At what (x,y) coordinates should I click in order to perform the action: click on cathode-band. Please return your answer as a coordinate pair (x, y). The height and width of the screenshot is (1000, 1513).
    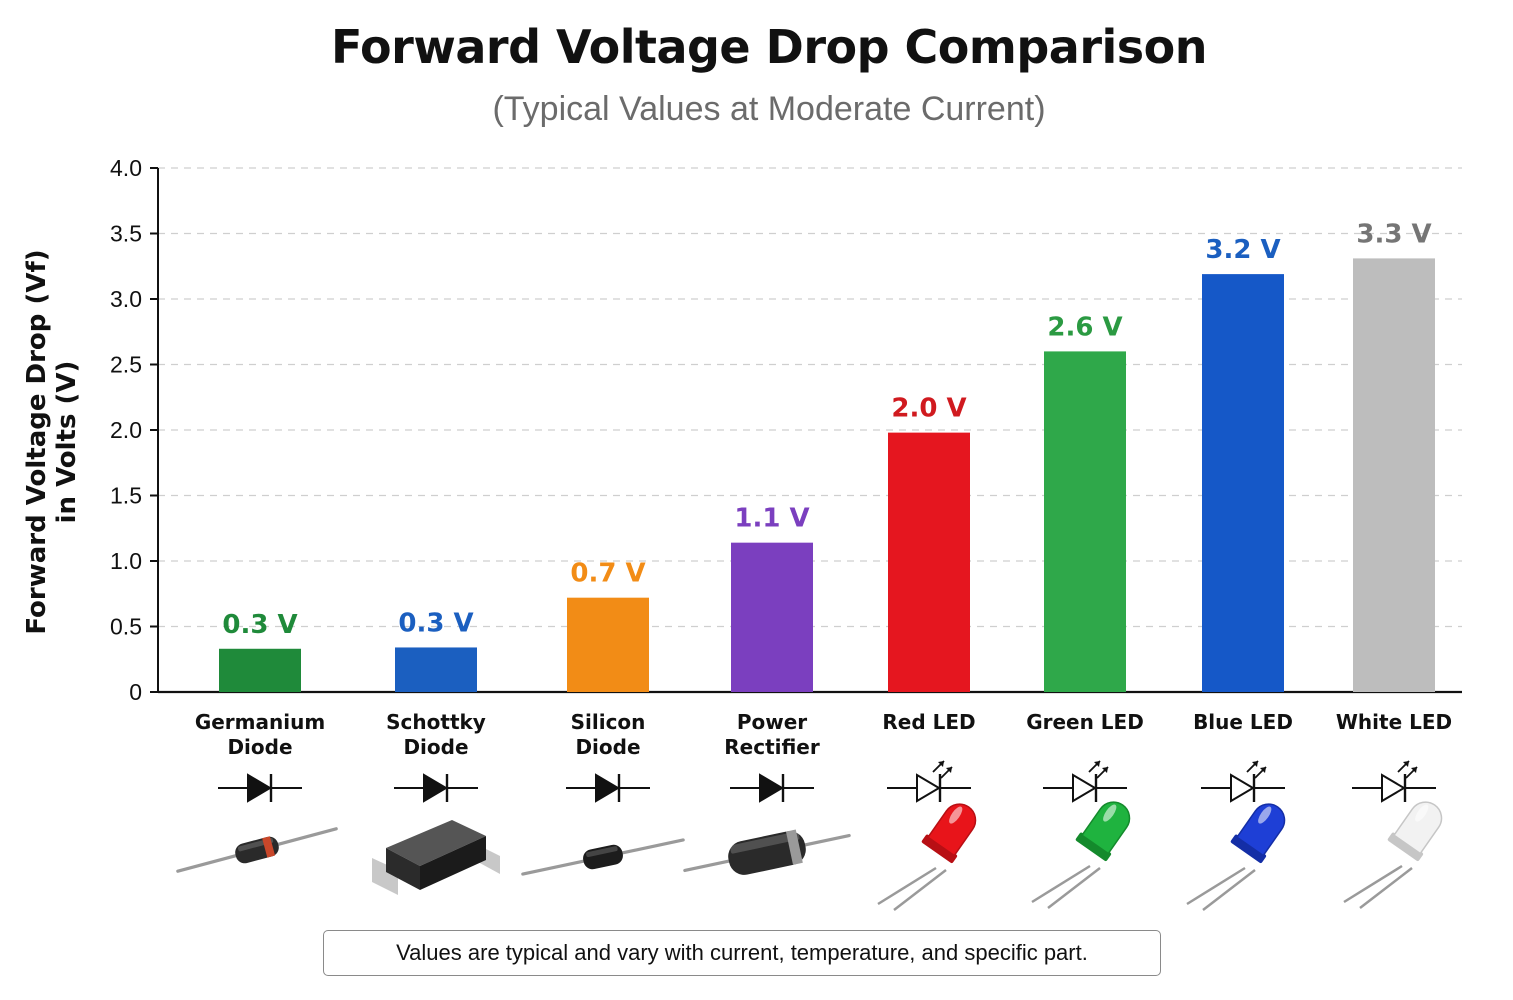
    Looking at the image, I should click on (269, 847).